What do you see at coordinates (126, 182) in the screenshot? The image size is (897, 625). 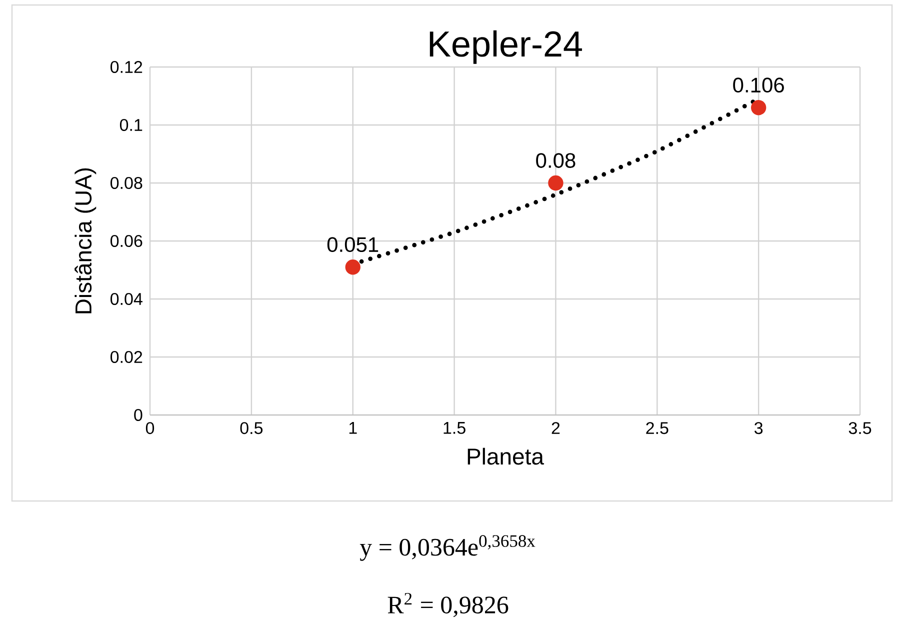 I see `y-tick-label: 0.08` at bounding box center [126, 182].